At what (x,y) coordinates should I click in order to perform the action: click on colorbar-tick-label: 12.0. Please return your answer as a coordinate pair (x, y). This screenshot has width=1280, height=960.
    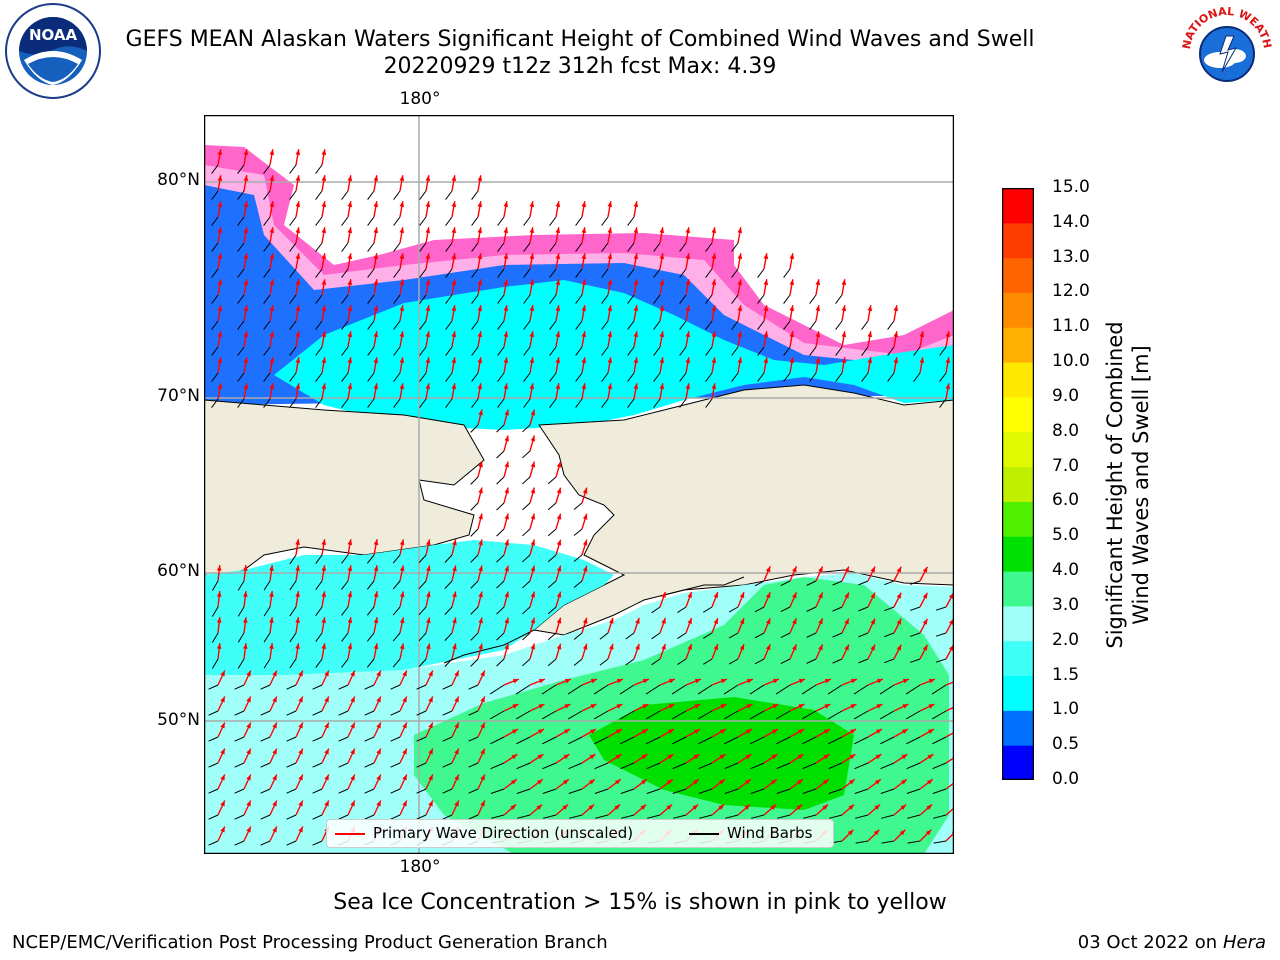
    Looking at the image, I should click on (1071, 291).